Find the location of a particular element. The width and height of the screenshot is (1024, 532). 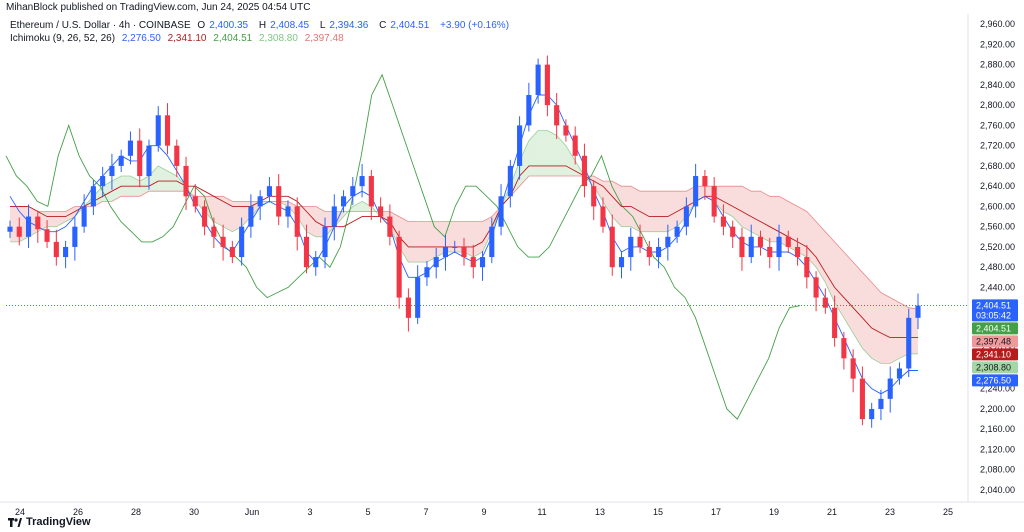

x-tick-label: 21 is located at coordinates (832, 512).